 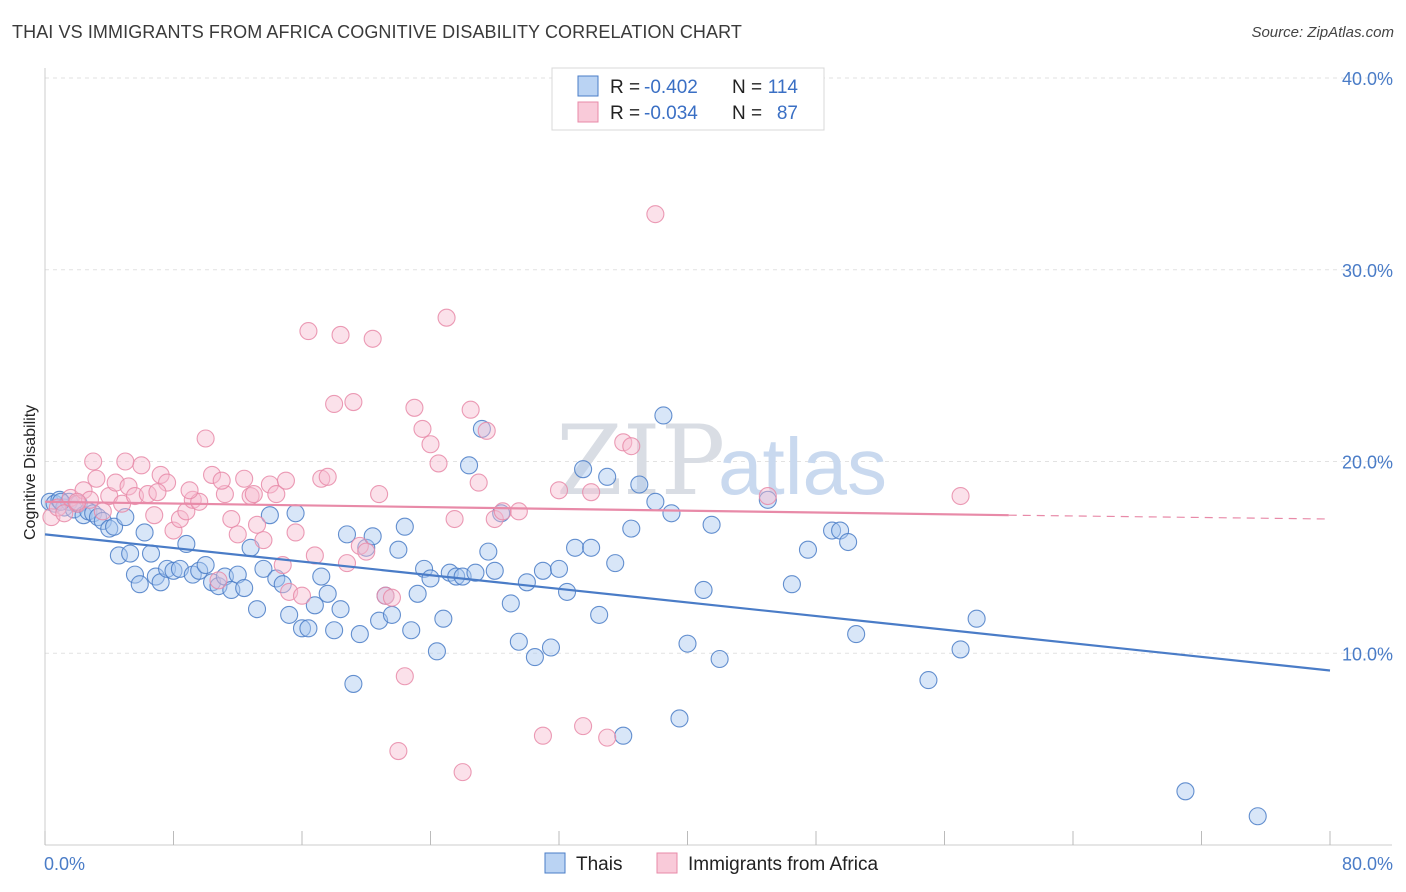 What do you see at coordinates (1367, 79) in the screenshot?
I see `y-tick-label: 40.0%` at bounding box center [1367, 79].